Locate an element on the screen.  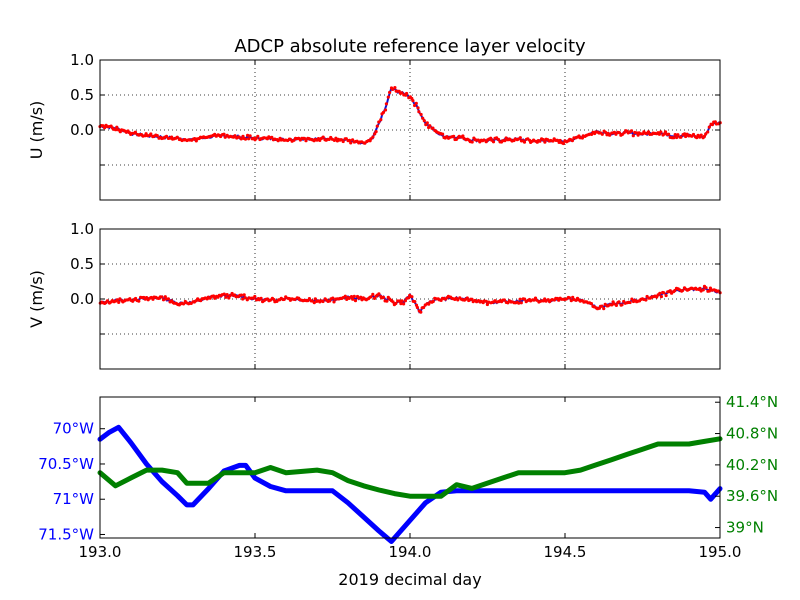
u-axis-label: U (m/s) is located at coordinates (36, 130).